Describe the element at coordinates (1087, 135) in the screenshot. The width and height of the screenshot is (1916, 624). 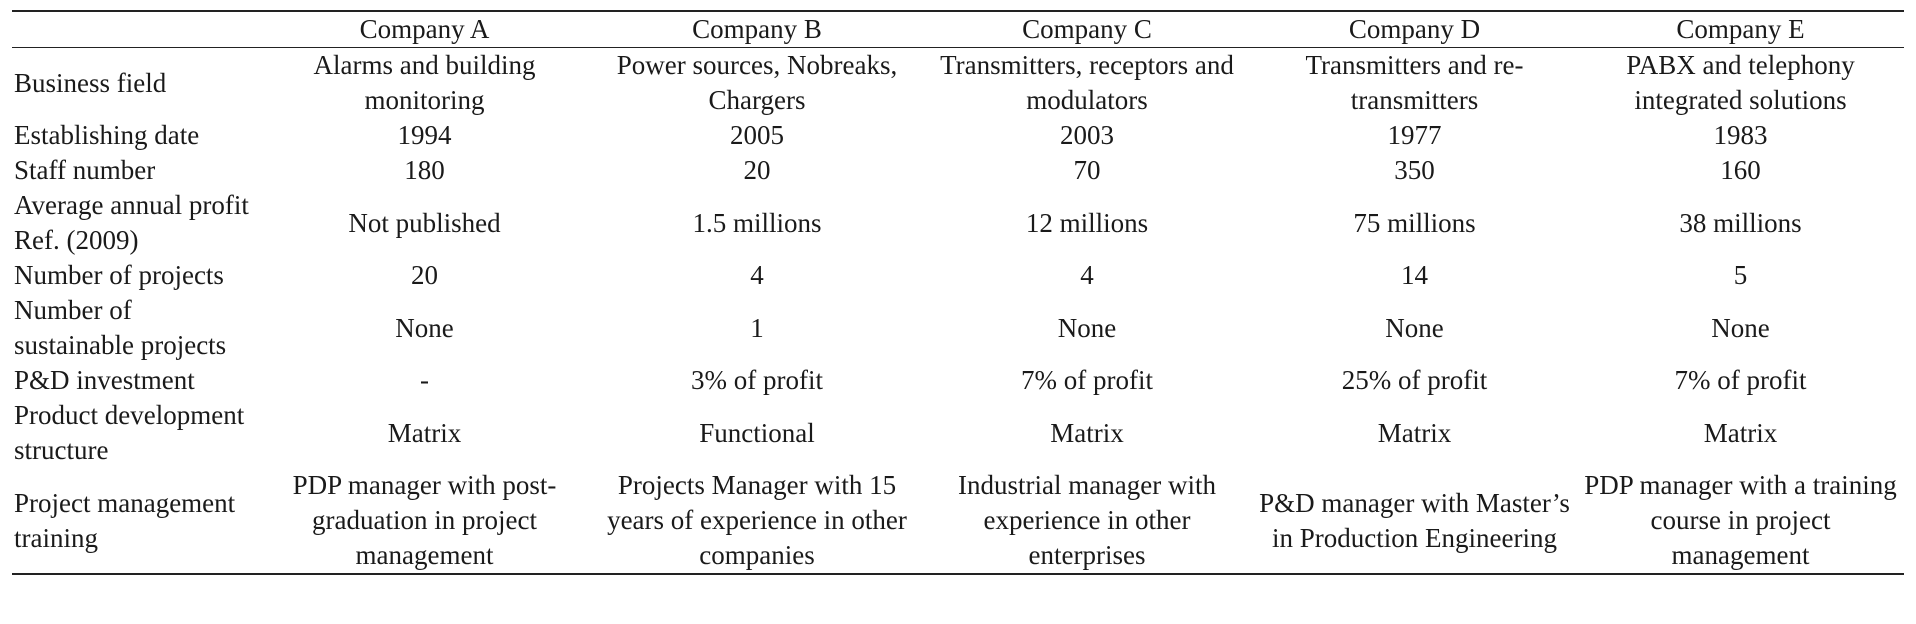
I see `table-cell: 2003` at that location.